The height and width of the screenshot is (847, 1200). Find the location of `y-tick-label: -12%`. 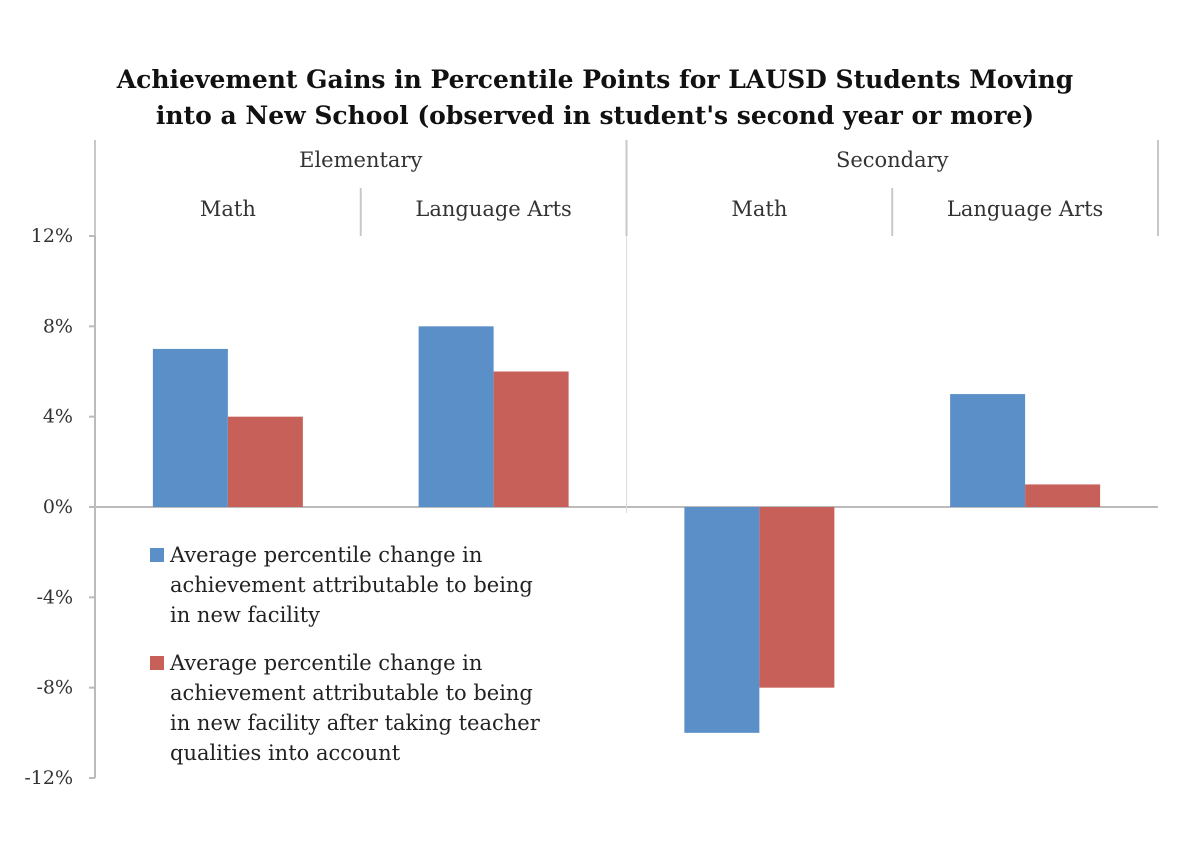

y-tick-label: -12% is located at coordinates (48, 778).